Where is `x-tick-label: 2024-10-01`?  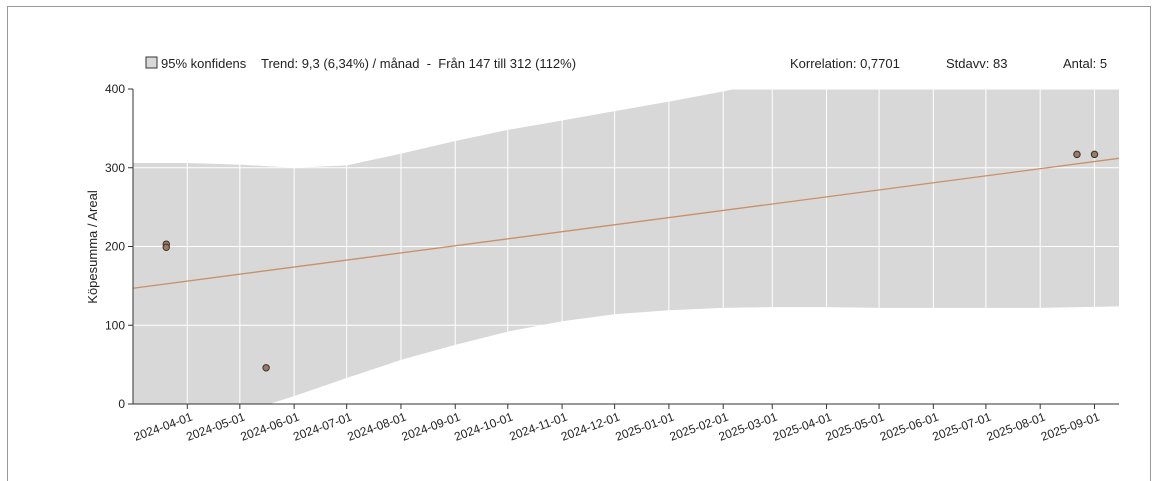
x-tick-label: 2024-10-01 is located at coordinates (483, 427).